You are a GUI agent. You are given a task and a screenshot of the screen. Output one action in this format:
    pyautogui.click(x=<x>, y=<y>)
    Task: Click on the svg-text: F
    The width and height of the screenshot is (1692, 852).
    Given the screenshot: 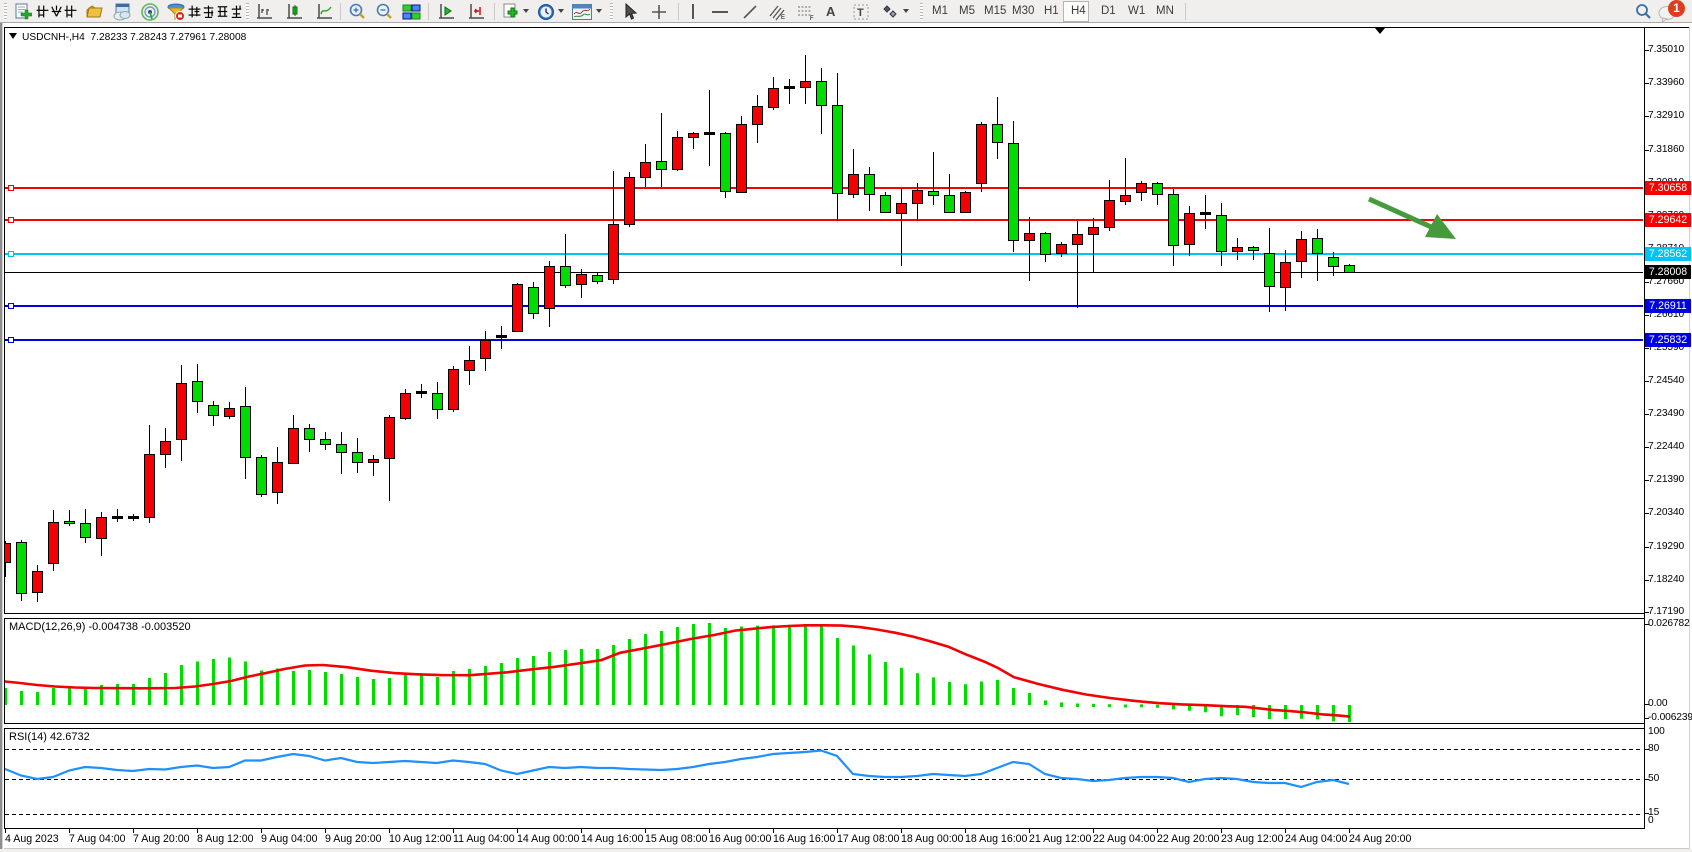 What is the action you would take?
    pyautogui.click(x=812, y=18)
    